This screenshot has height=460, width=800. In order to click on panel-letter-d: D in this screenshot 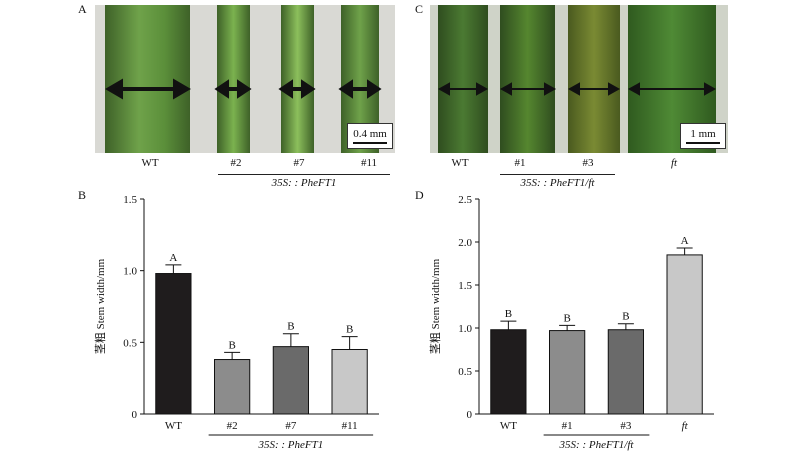, I will do `click(419, 195)`.